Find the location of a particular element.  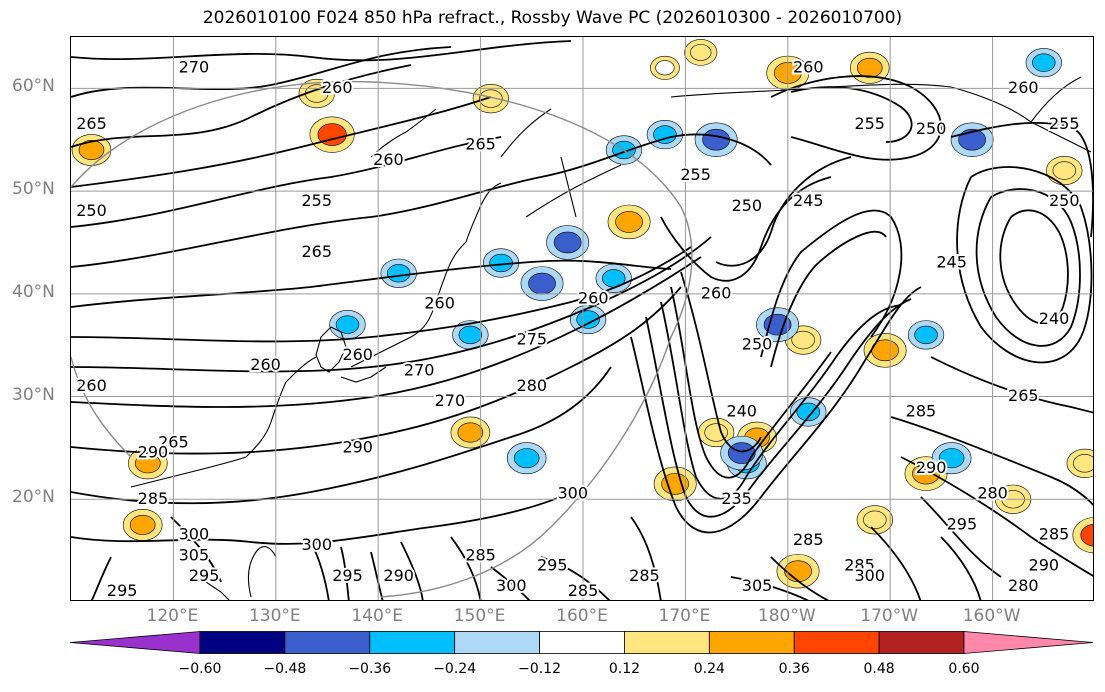

colorbar-tick-label: 0.48 is located at coordinates (879, 669).